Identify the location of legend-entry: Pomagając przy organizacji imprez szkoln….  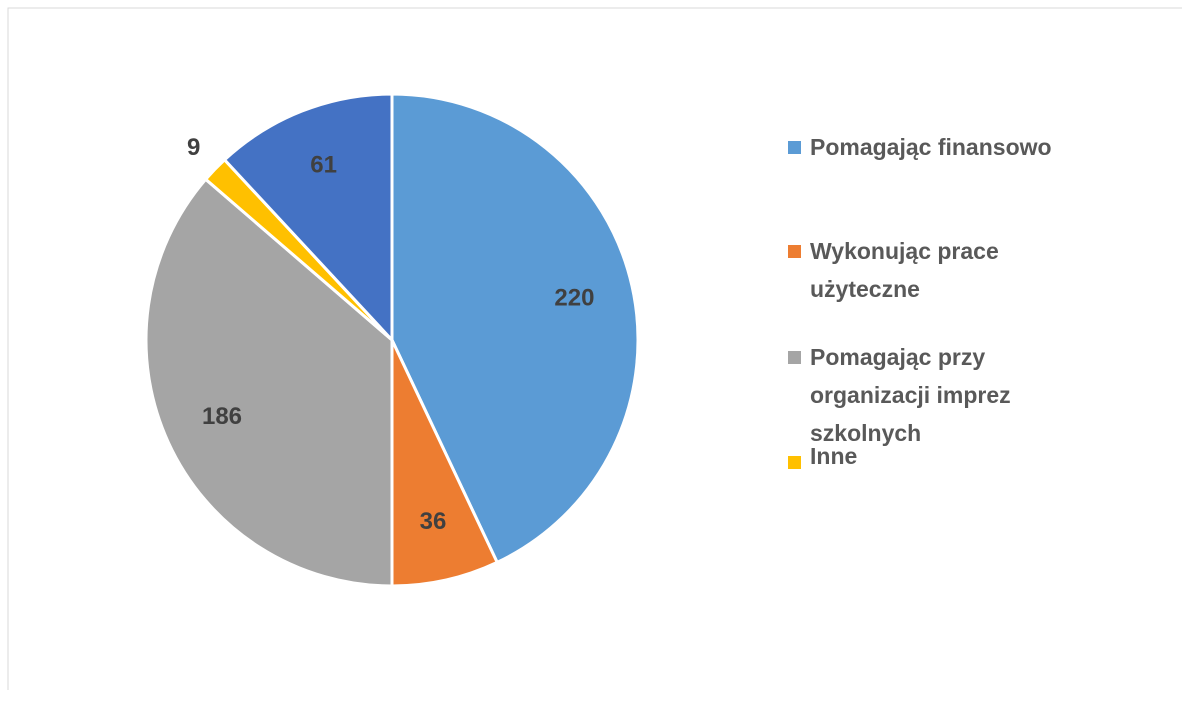
(923, 395).